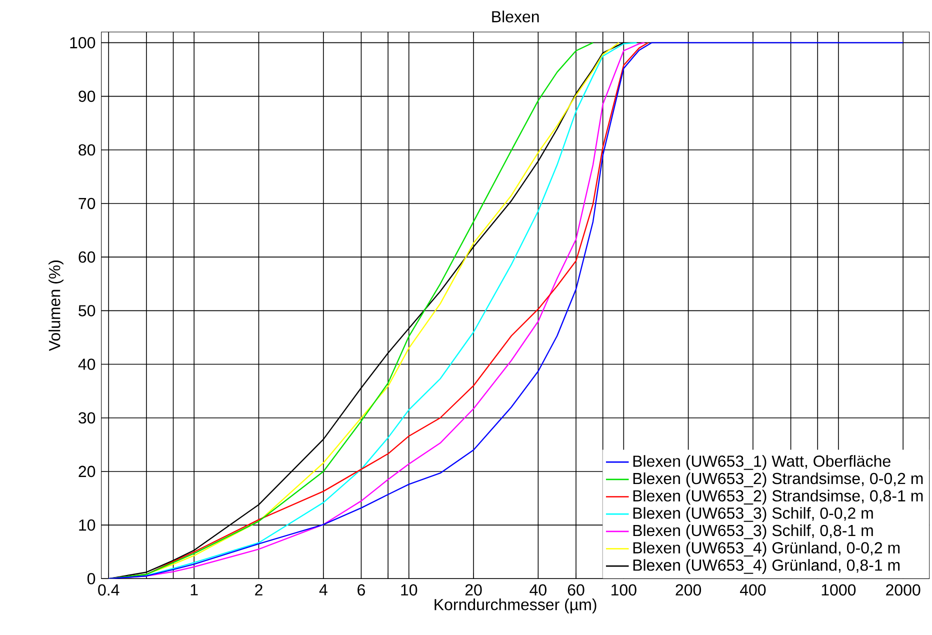 The width and height of the screenshot is (932, 635). What do you see at coordinates (87, 418) in the screenshot?
I see `y-tick-label: 30` at bounding box center [87, 418].